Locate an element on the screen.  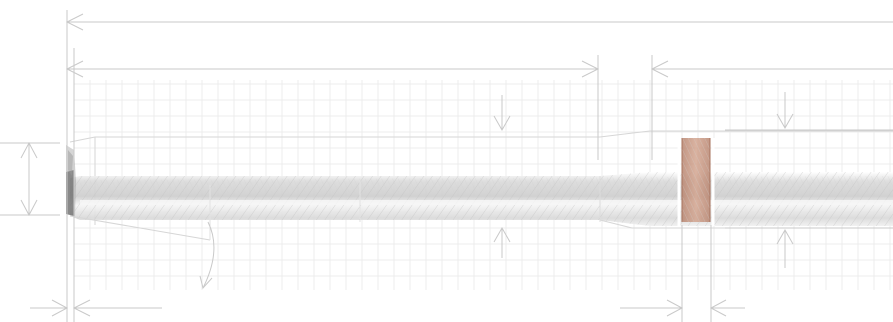
copper-band is located at coordinates (696, 182).